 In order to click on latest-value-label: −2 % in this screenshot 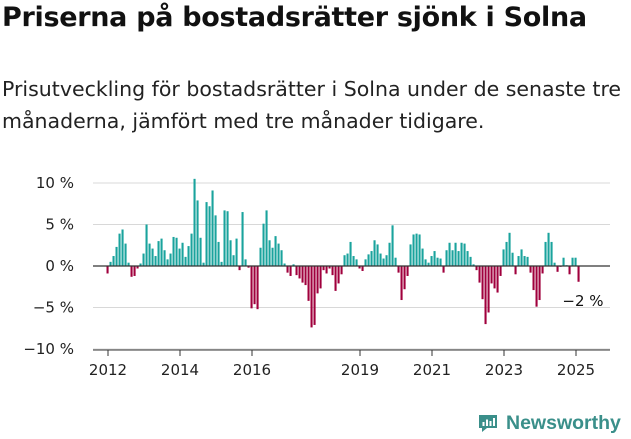, I will do `click(582, 301)`.